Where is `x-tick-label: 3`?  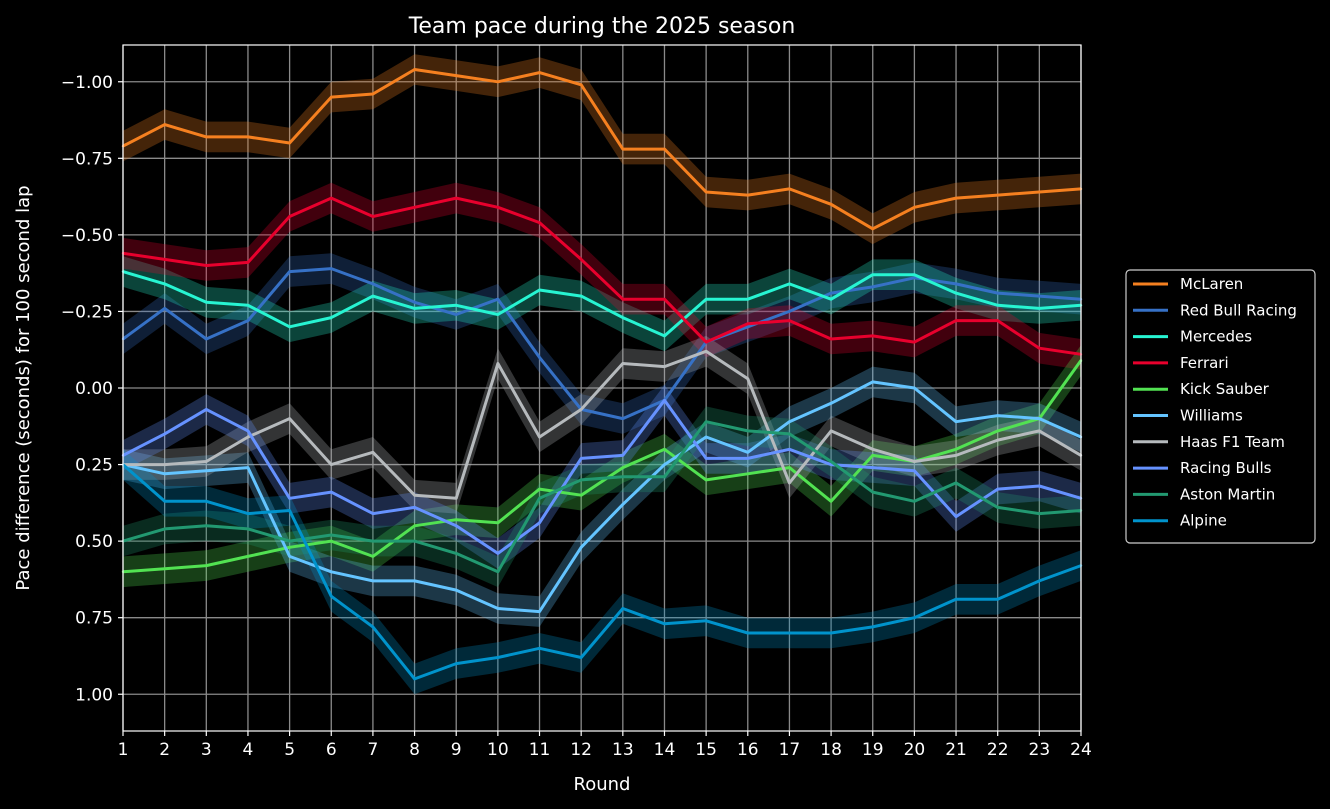 x-tick-label: 3 is located at coordinates (206, 750).